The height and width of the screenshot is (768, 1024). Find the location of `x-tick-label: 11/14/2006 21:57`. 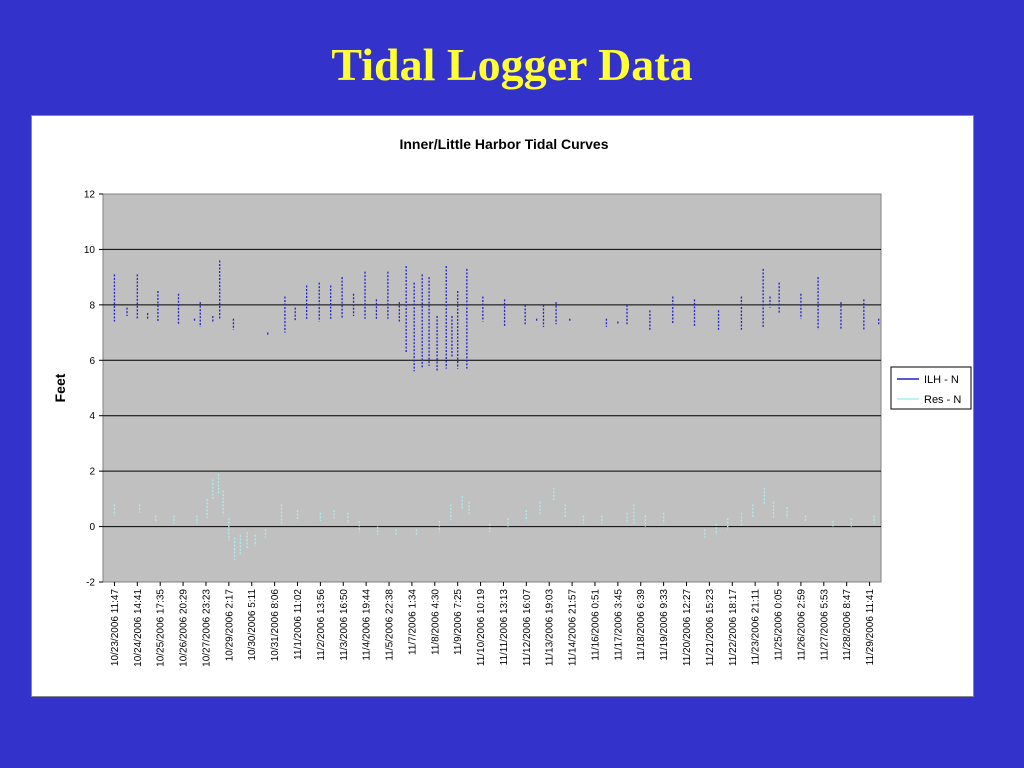

x-tick-label: 11/14/2006 21:57 is located at coordinates (573, 628).